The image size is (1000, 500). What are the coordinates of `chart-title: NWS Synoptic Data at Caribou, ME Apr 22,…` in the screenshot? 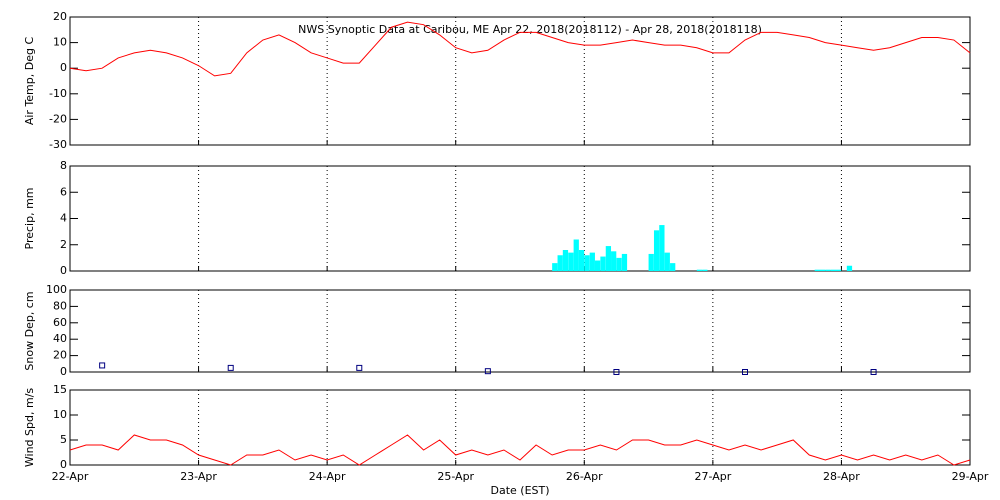 It's located at (530, 29).